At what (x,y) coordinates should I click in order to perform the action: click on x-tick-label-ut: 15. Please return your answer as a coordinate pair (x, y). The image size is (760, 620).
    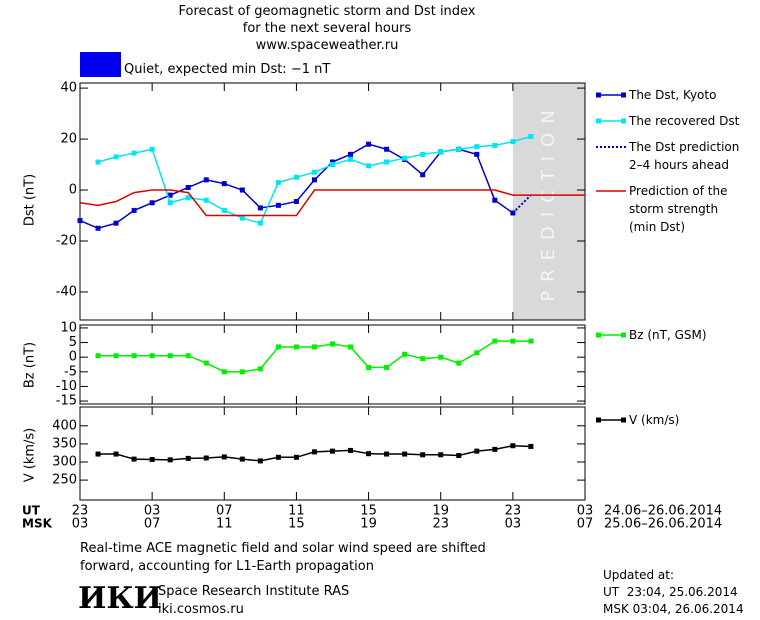
    Looking at the image, I should click on (368, 511).